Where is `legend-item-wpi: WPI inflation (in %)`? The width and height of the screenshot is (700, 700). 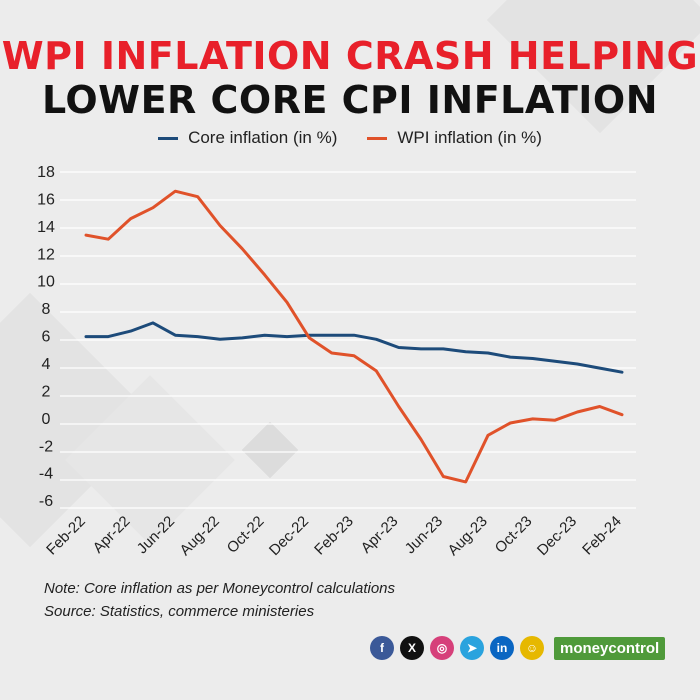 legend-item-wpi: WPI inflation (in %) is located at coordinates (454, 138).